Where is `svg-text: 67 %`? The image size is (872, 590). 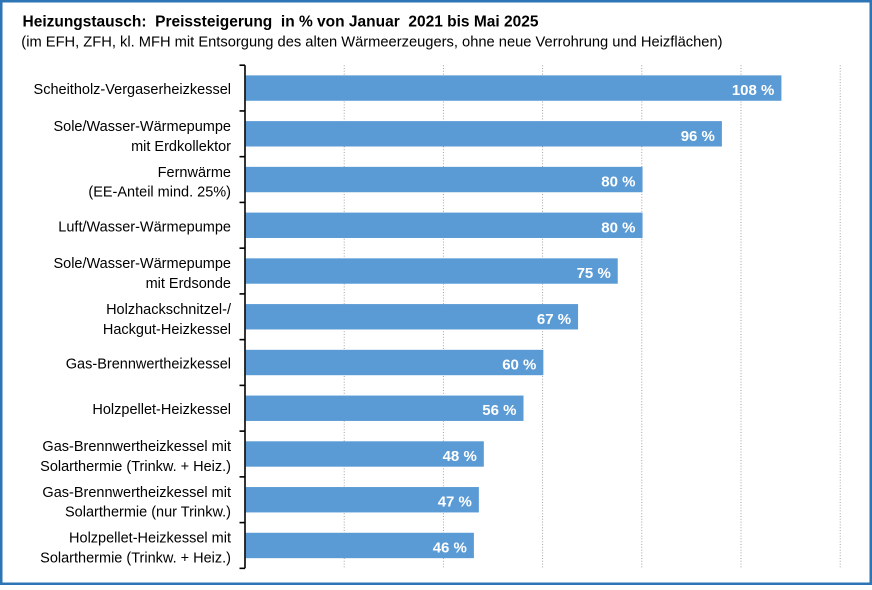 svg-text: 67 % is located at coordinates (554, 319).